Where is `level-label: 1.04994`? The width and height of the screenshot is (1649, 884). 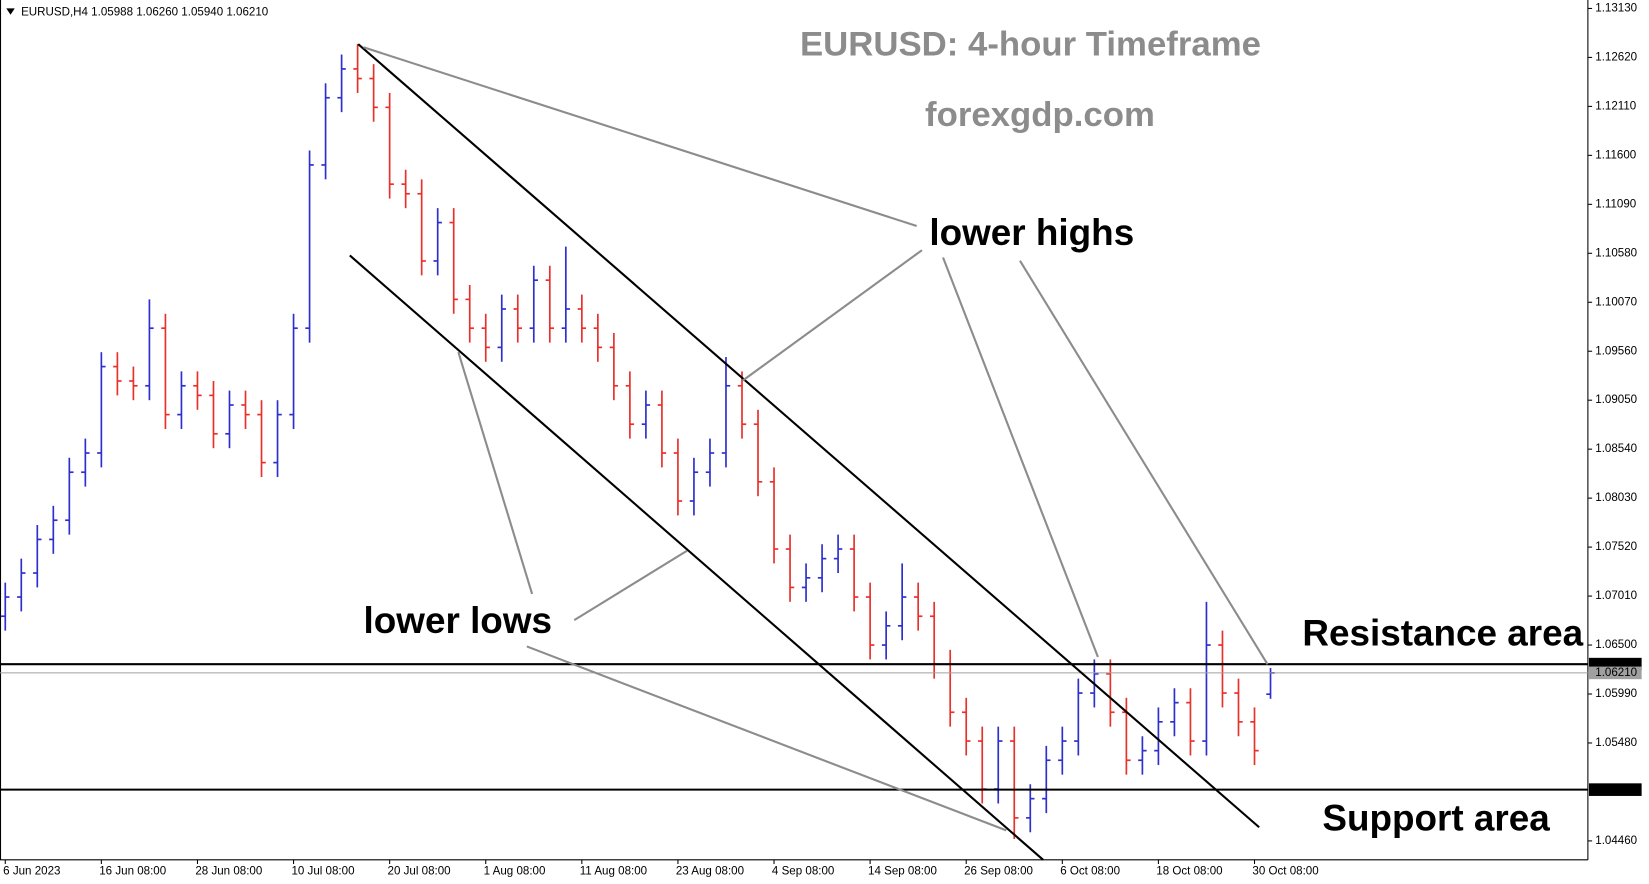
level-label: 1.04994 is located at coordinates (1616, 790).